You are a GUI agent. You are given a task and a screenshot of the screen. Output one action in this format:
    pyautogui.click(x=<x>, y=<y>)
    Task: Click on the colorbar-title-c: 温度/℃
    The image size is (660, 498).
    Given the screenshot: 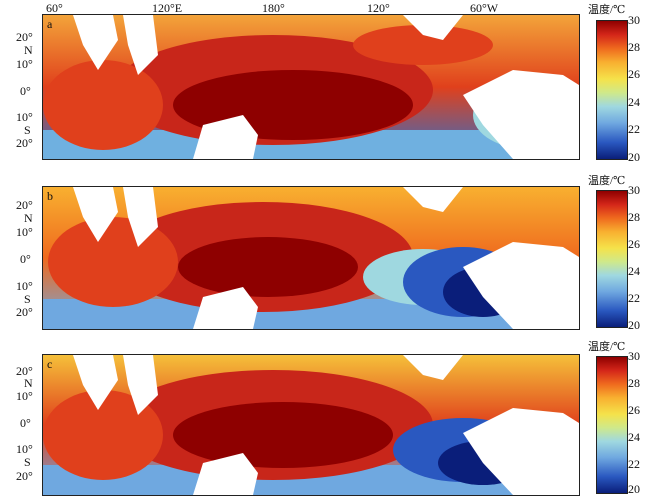 What is the action you would take?
    pyautogui.click(x=607, y=347)
    